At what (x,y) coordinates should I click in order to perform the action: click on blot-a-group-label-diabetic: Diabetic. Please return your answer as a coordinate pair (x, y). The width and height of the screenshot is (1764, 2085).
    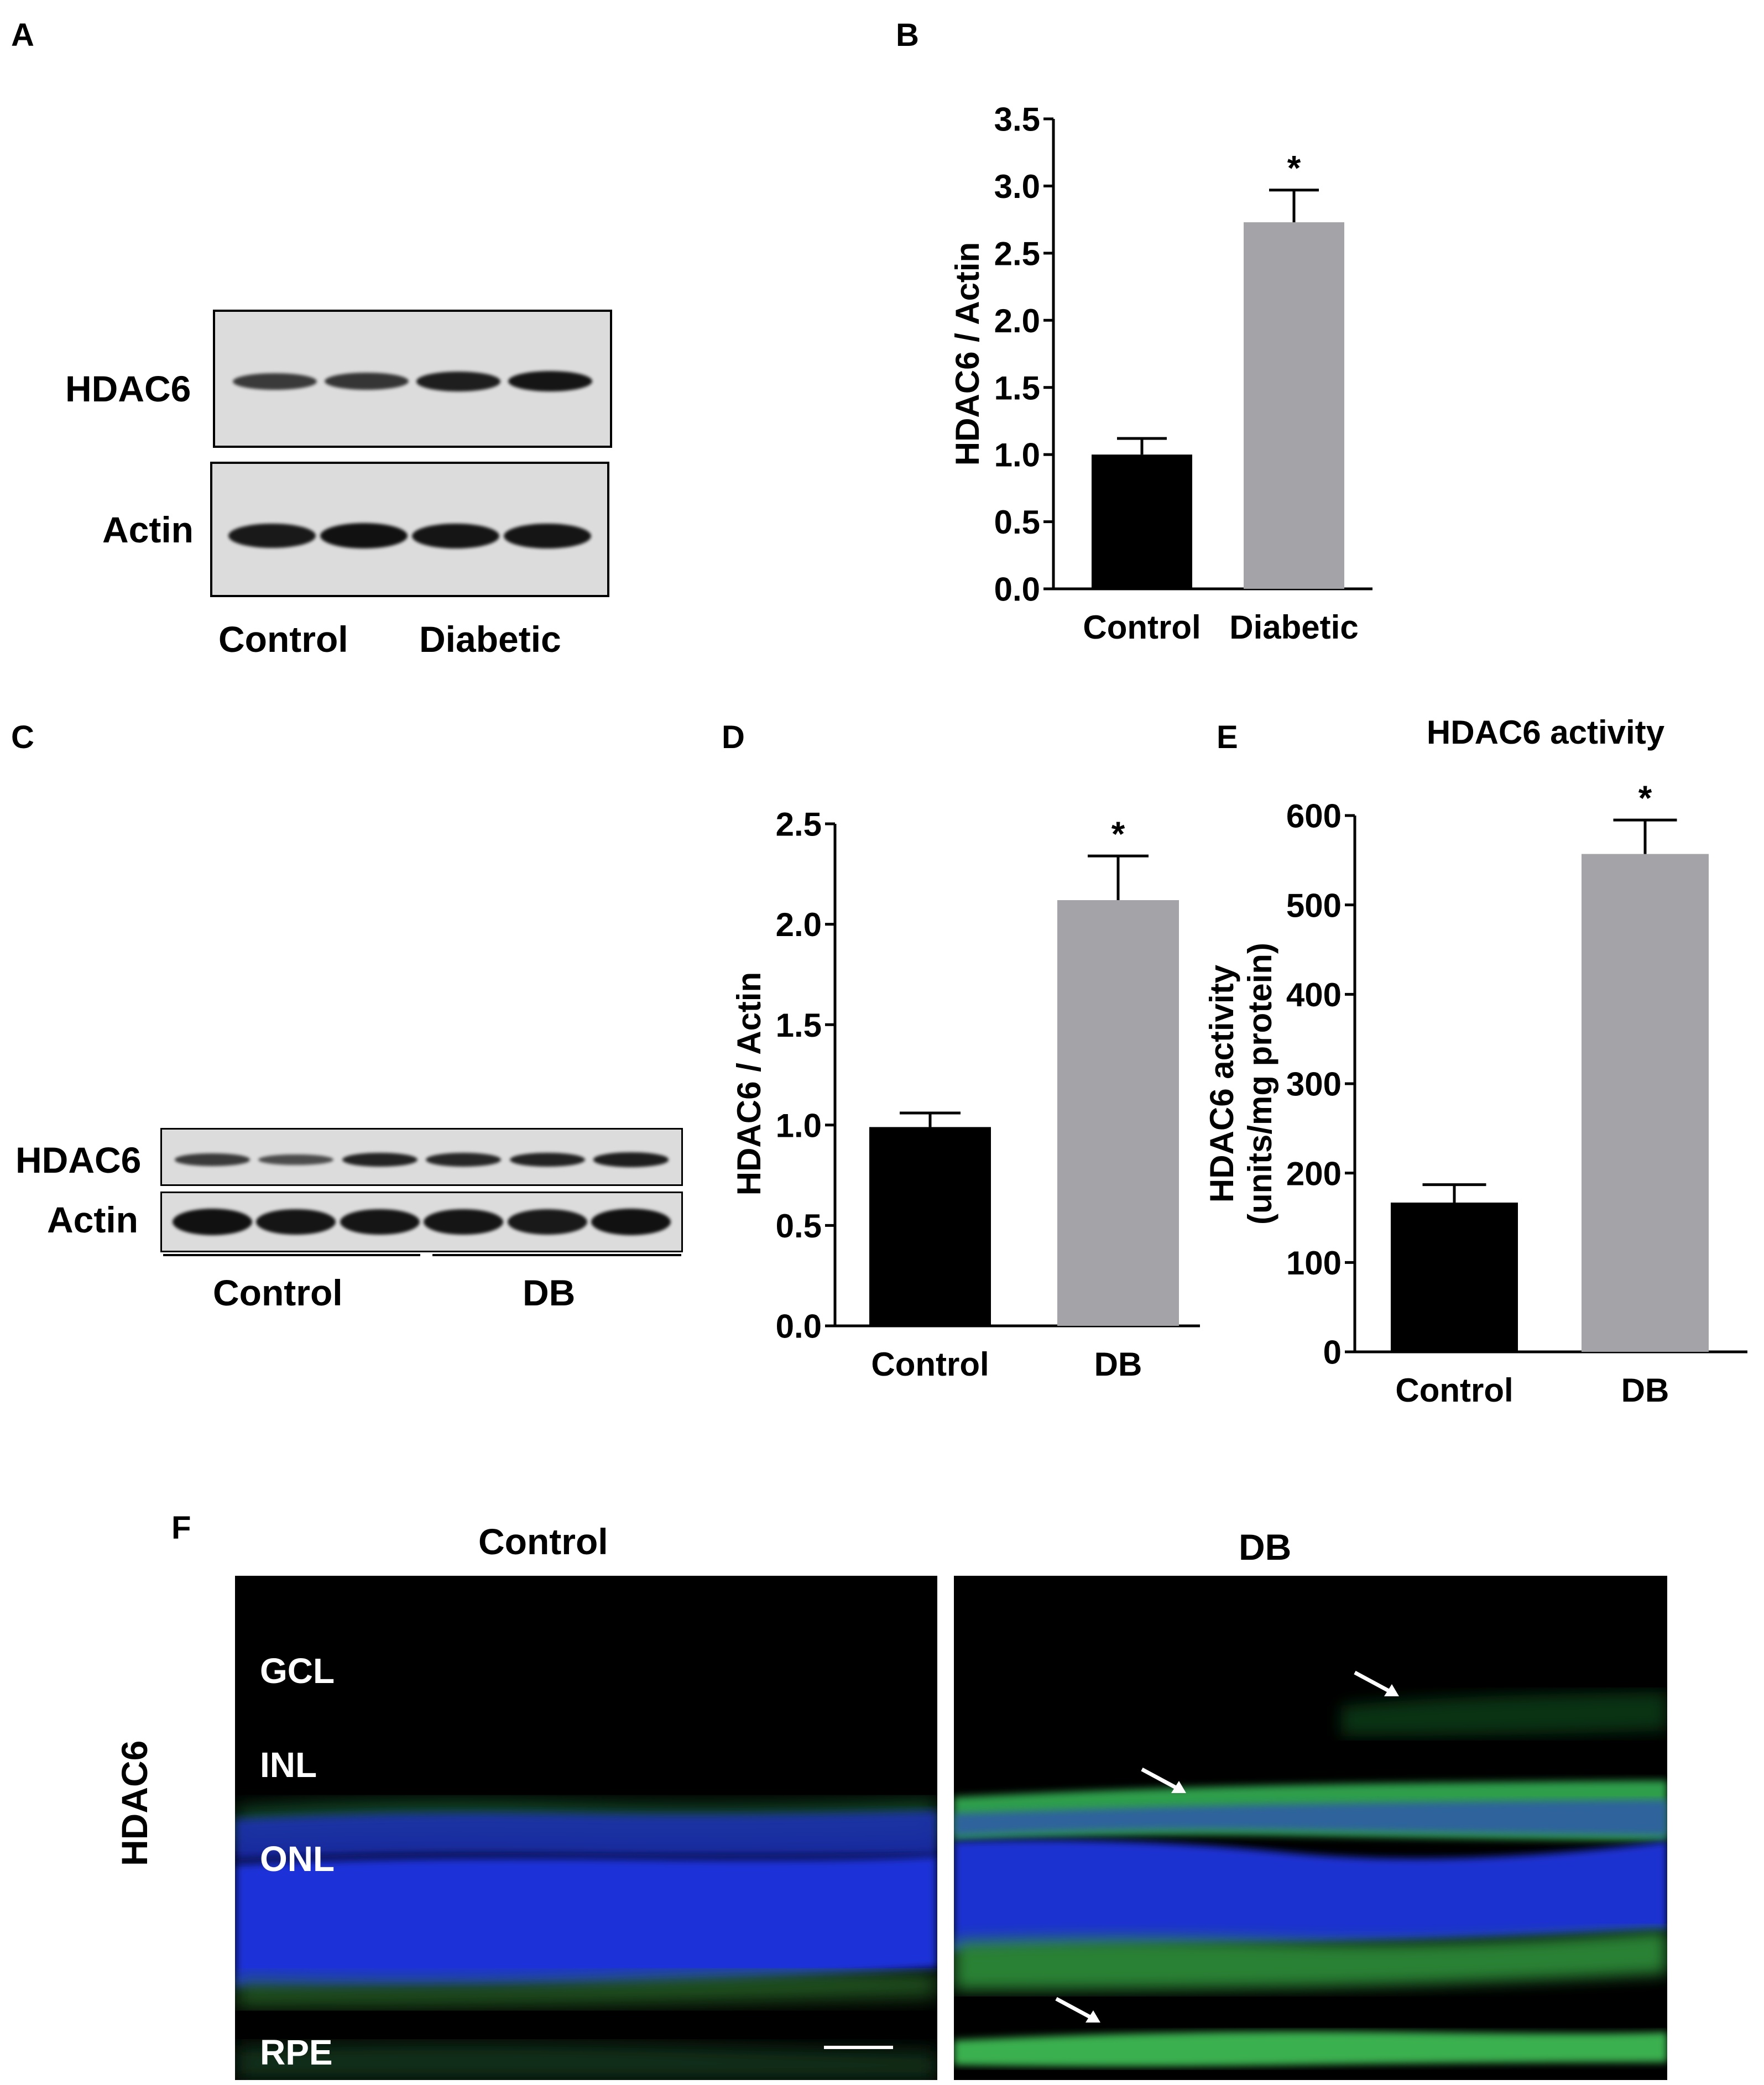
    Looking at the image, I should click on (490, 639).